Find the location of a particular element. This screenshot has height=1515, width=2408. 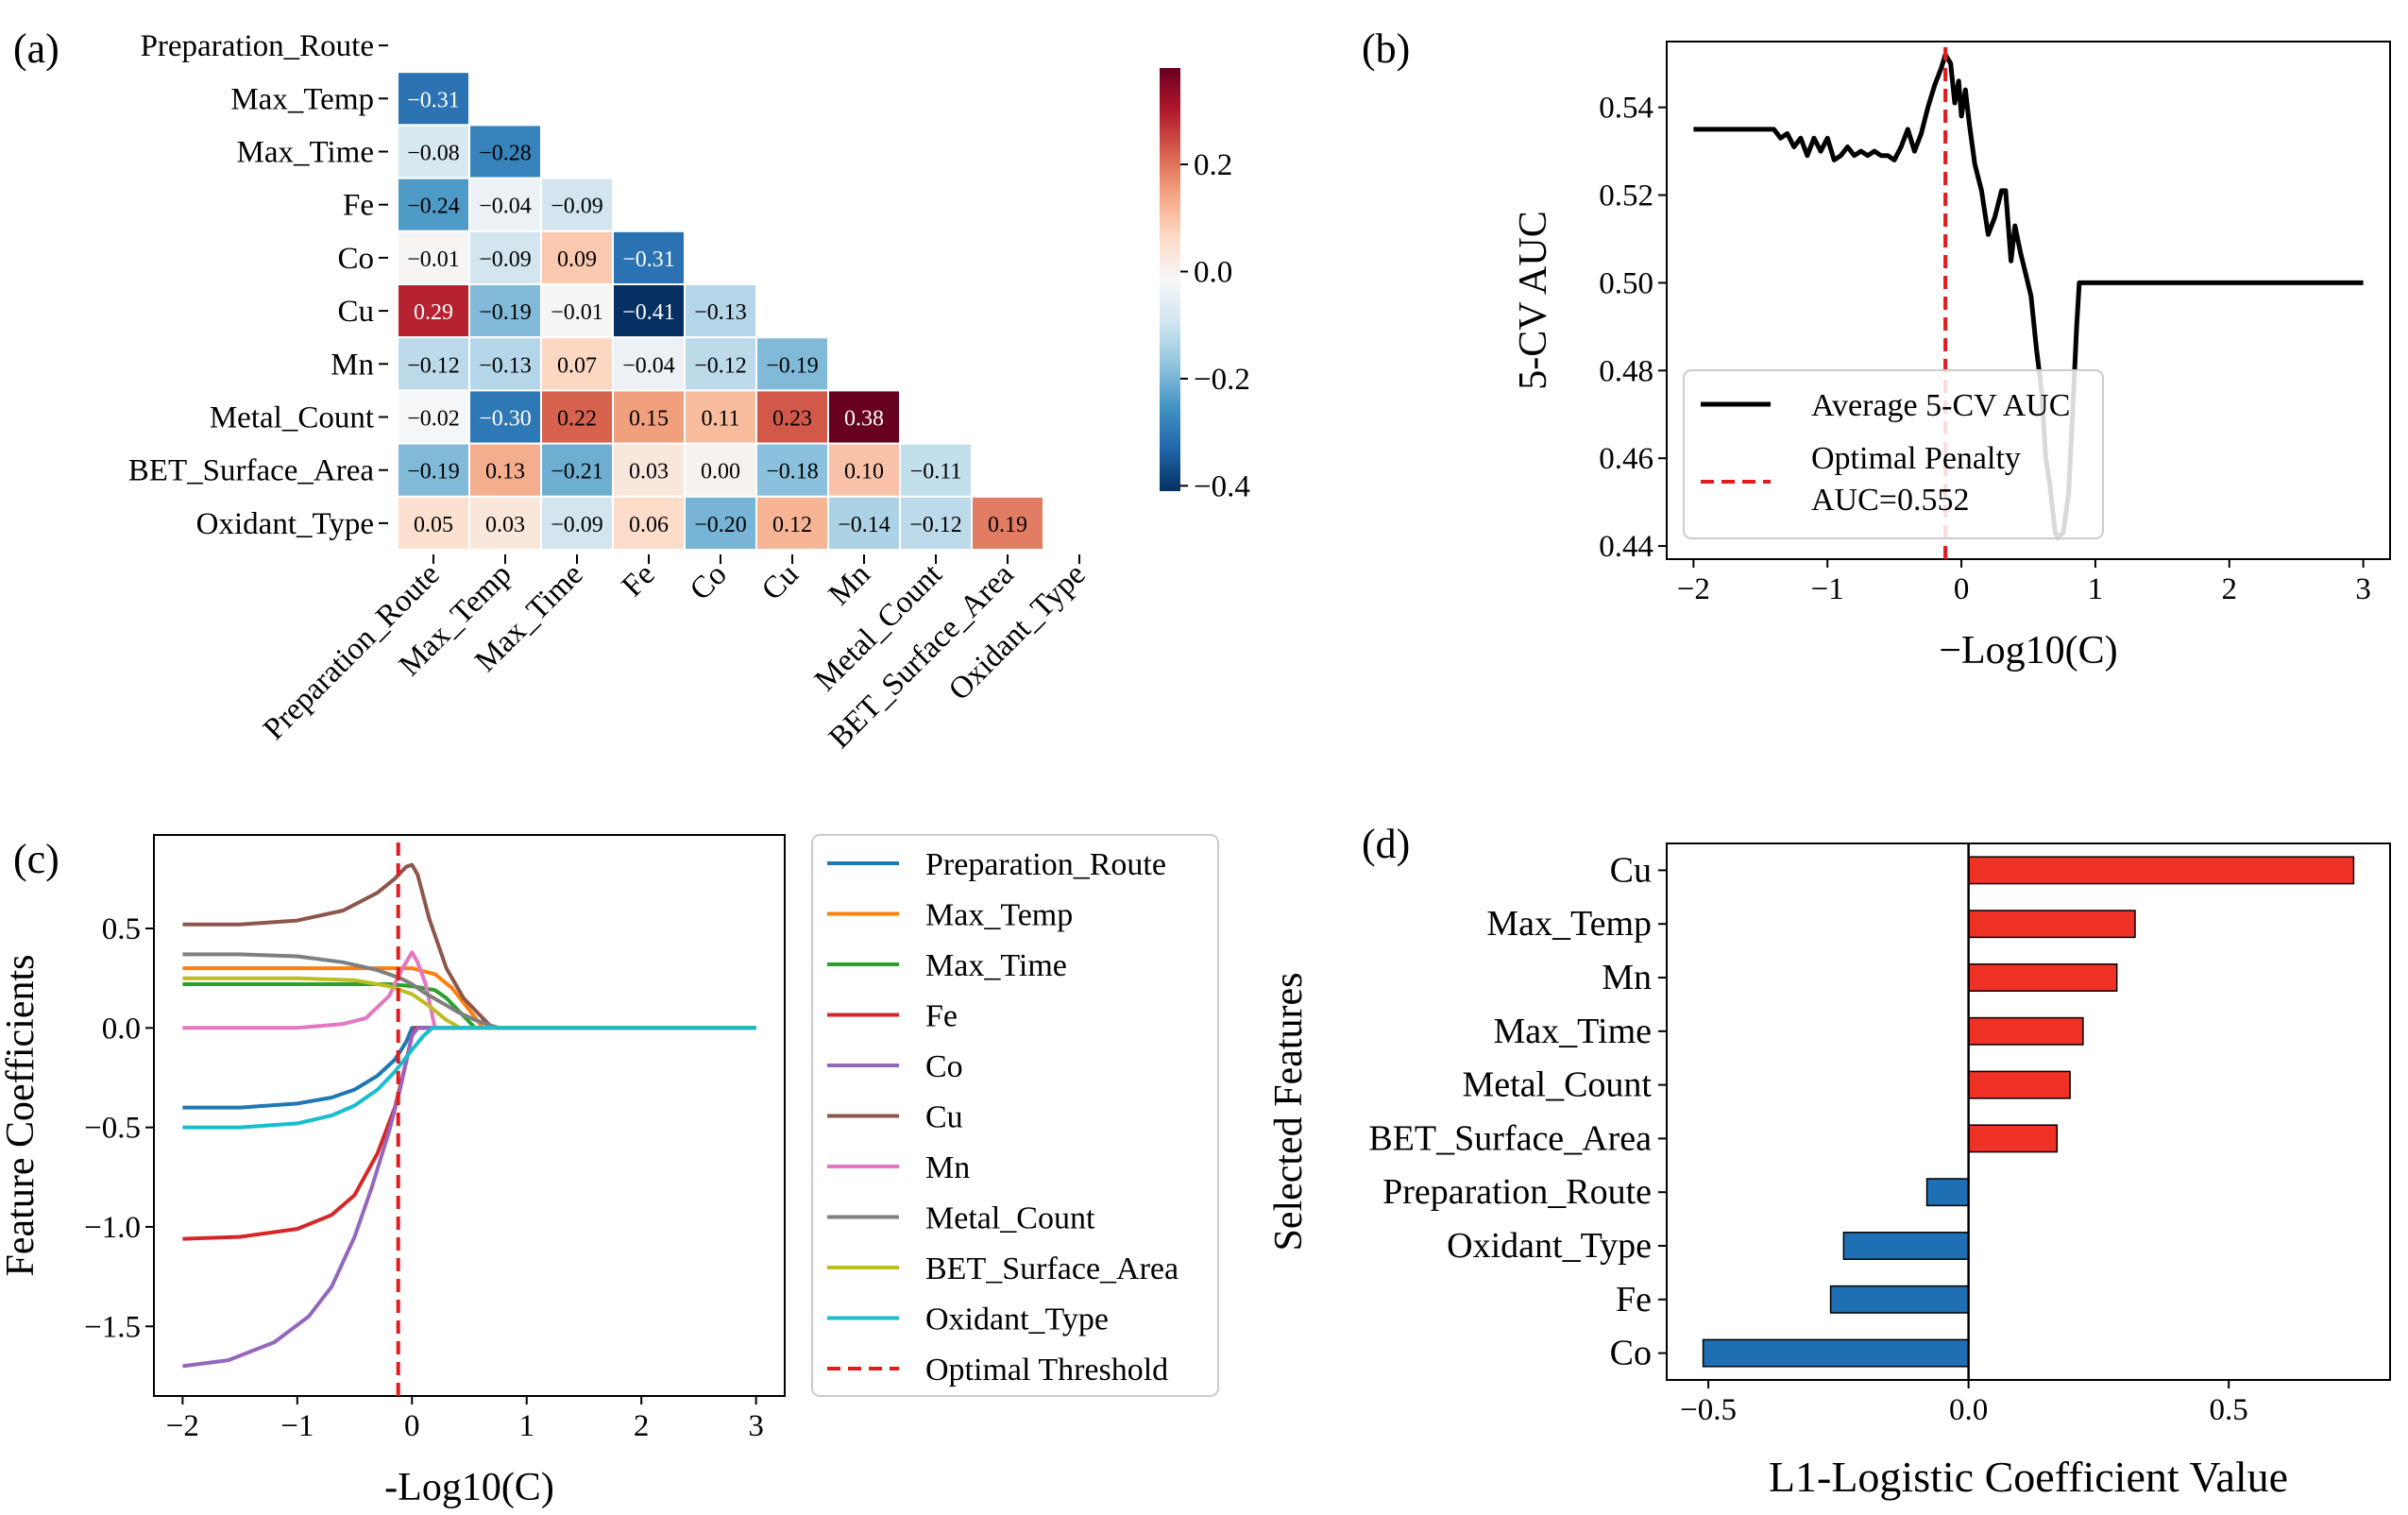

legend-text: Max_Temp is located at coordinates (999, 915).